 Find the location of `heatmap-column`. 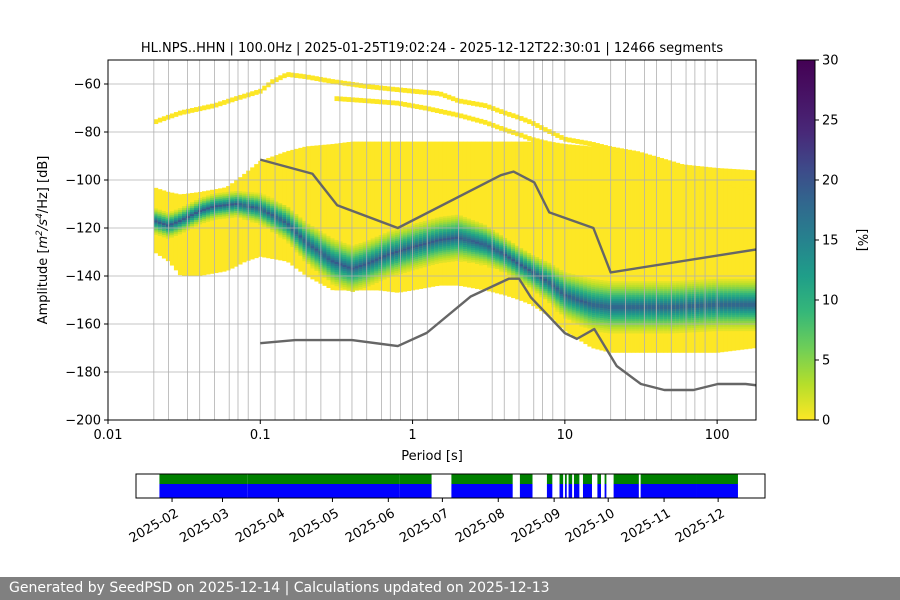

heatmap-column is located at coordinates (581, 240).